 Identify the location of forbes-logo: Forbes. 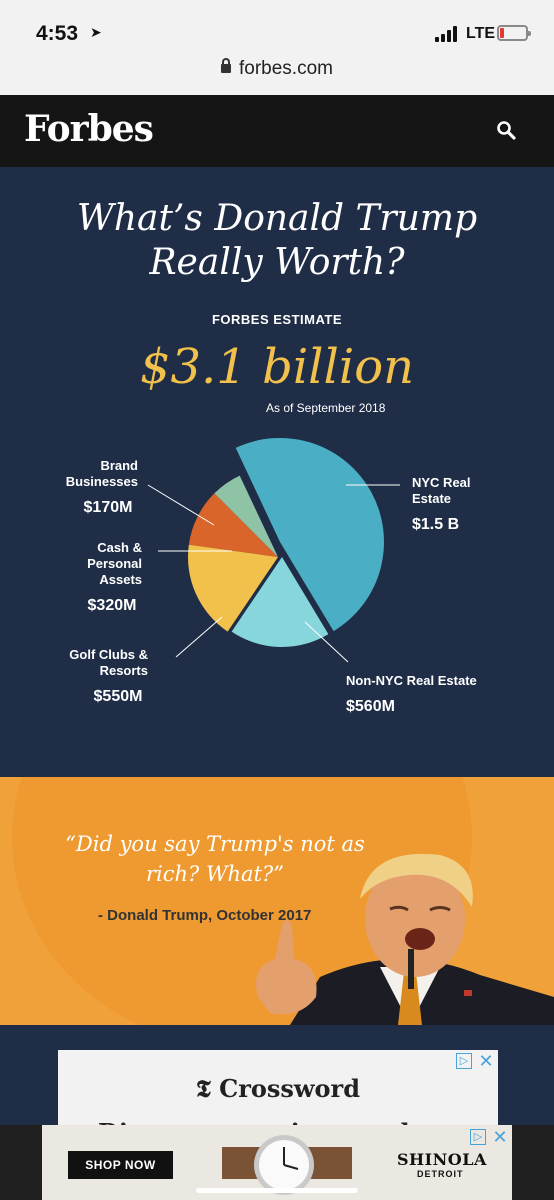
(89, 129).